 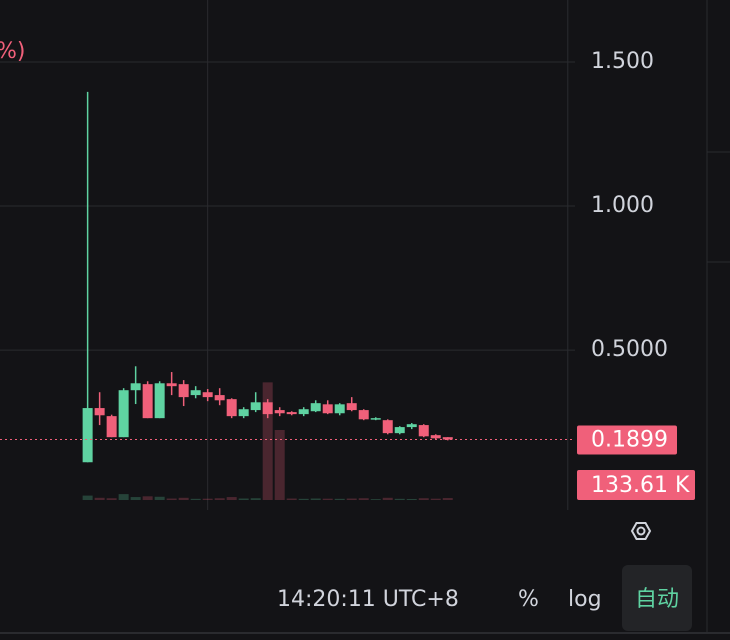 I want to click on y-tick-label: 0.5000, so click(x=629, y=349).